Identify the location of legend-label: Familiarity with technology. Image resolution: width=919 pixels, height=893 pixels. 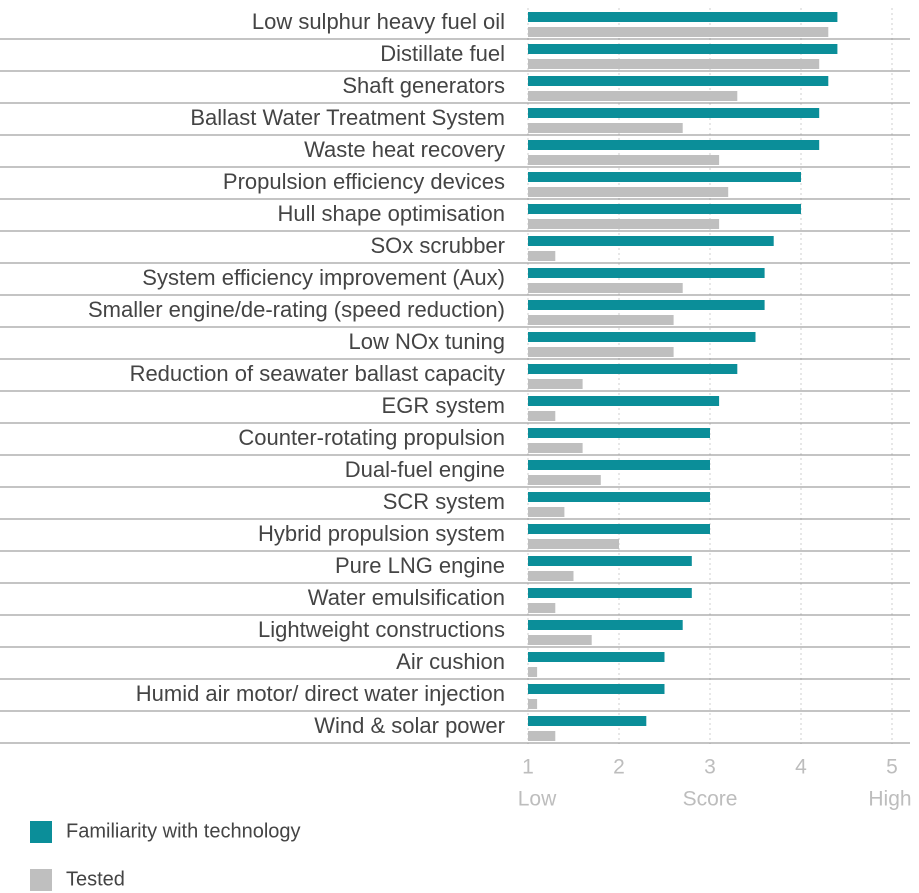
(183, 831).